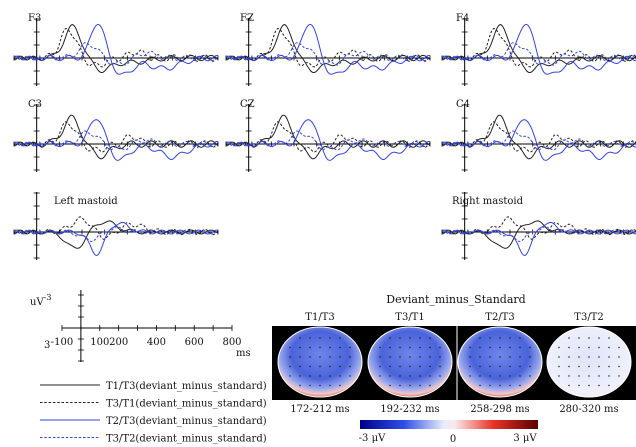 The width and height of the screenshot is (636, 447). What do you see at coordinates (372, 438) in the screenshot?
I see `colorbar-min-label: -3 μV` at bounding box center [372, 438].